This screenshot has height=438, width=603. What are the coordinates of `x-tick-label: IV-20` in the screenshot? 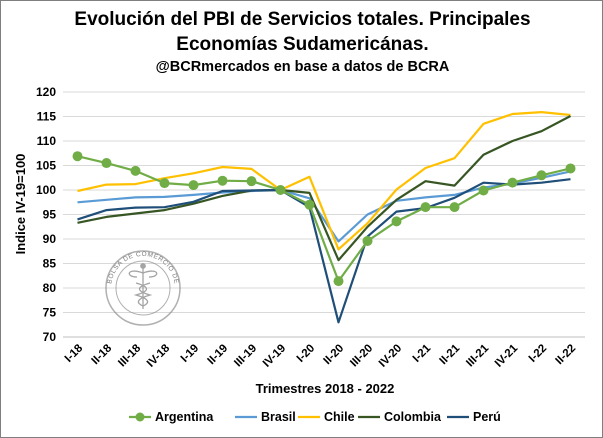 It's located at (390, 355).